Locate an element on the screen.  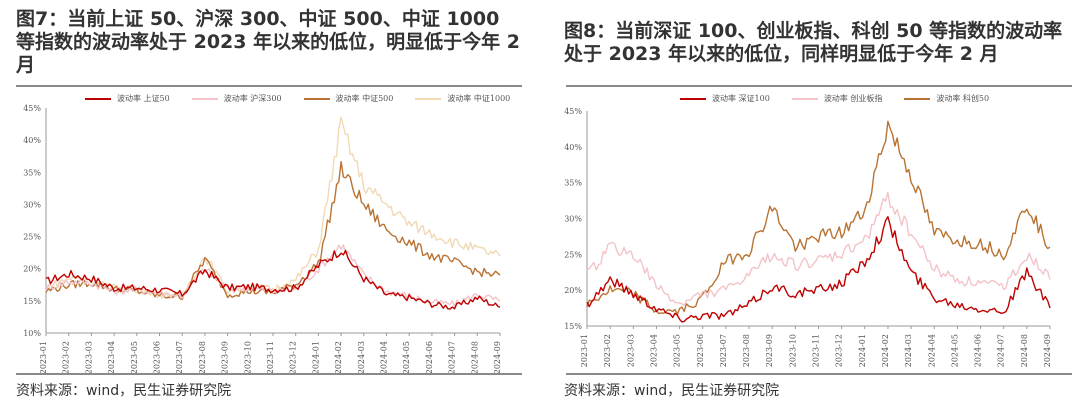
legend-label: 波动率 深证100 is located at coordinates (741, 98).